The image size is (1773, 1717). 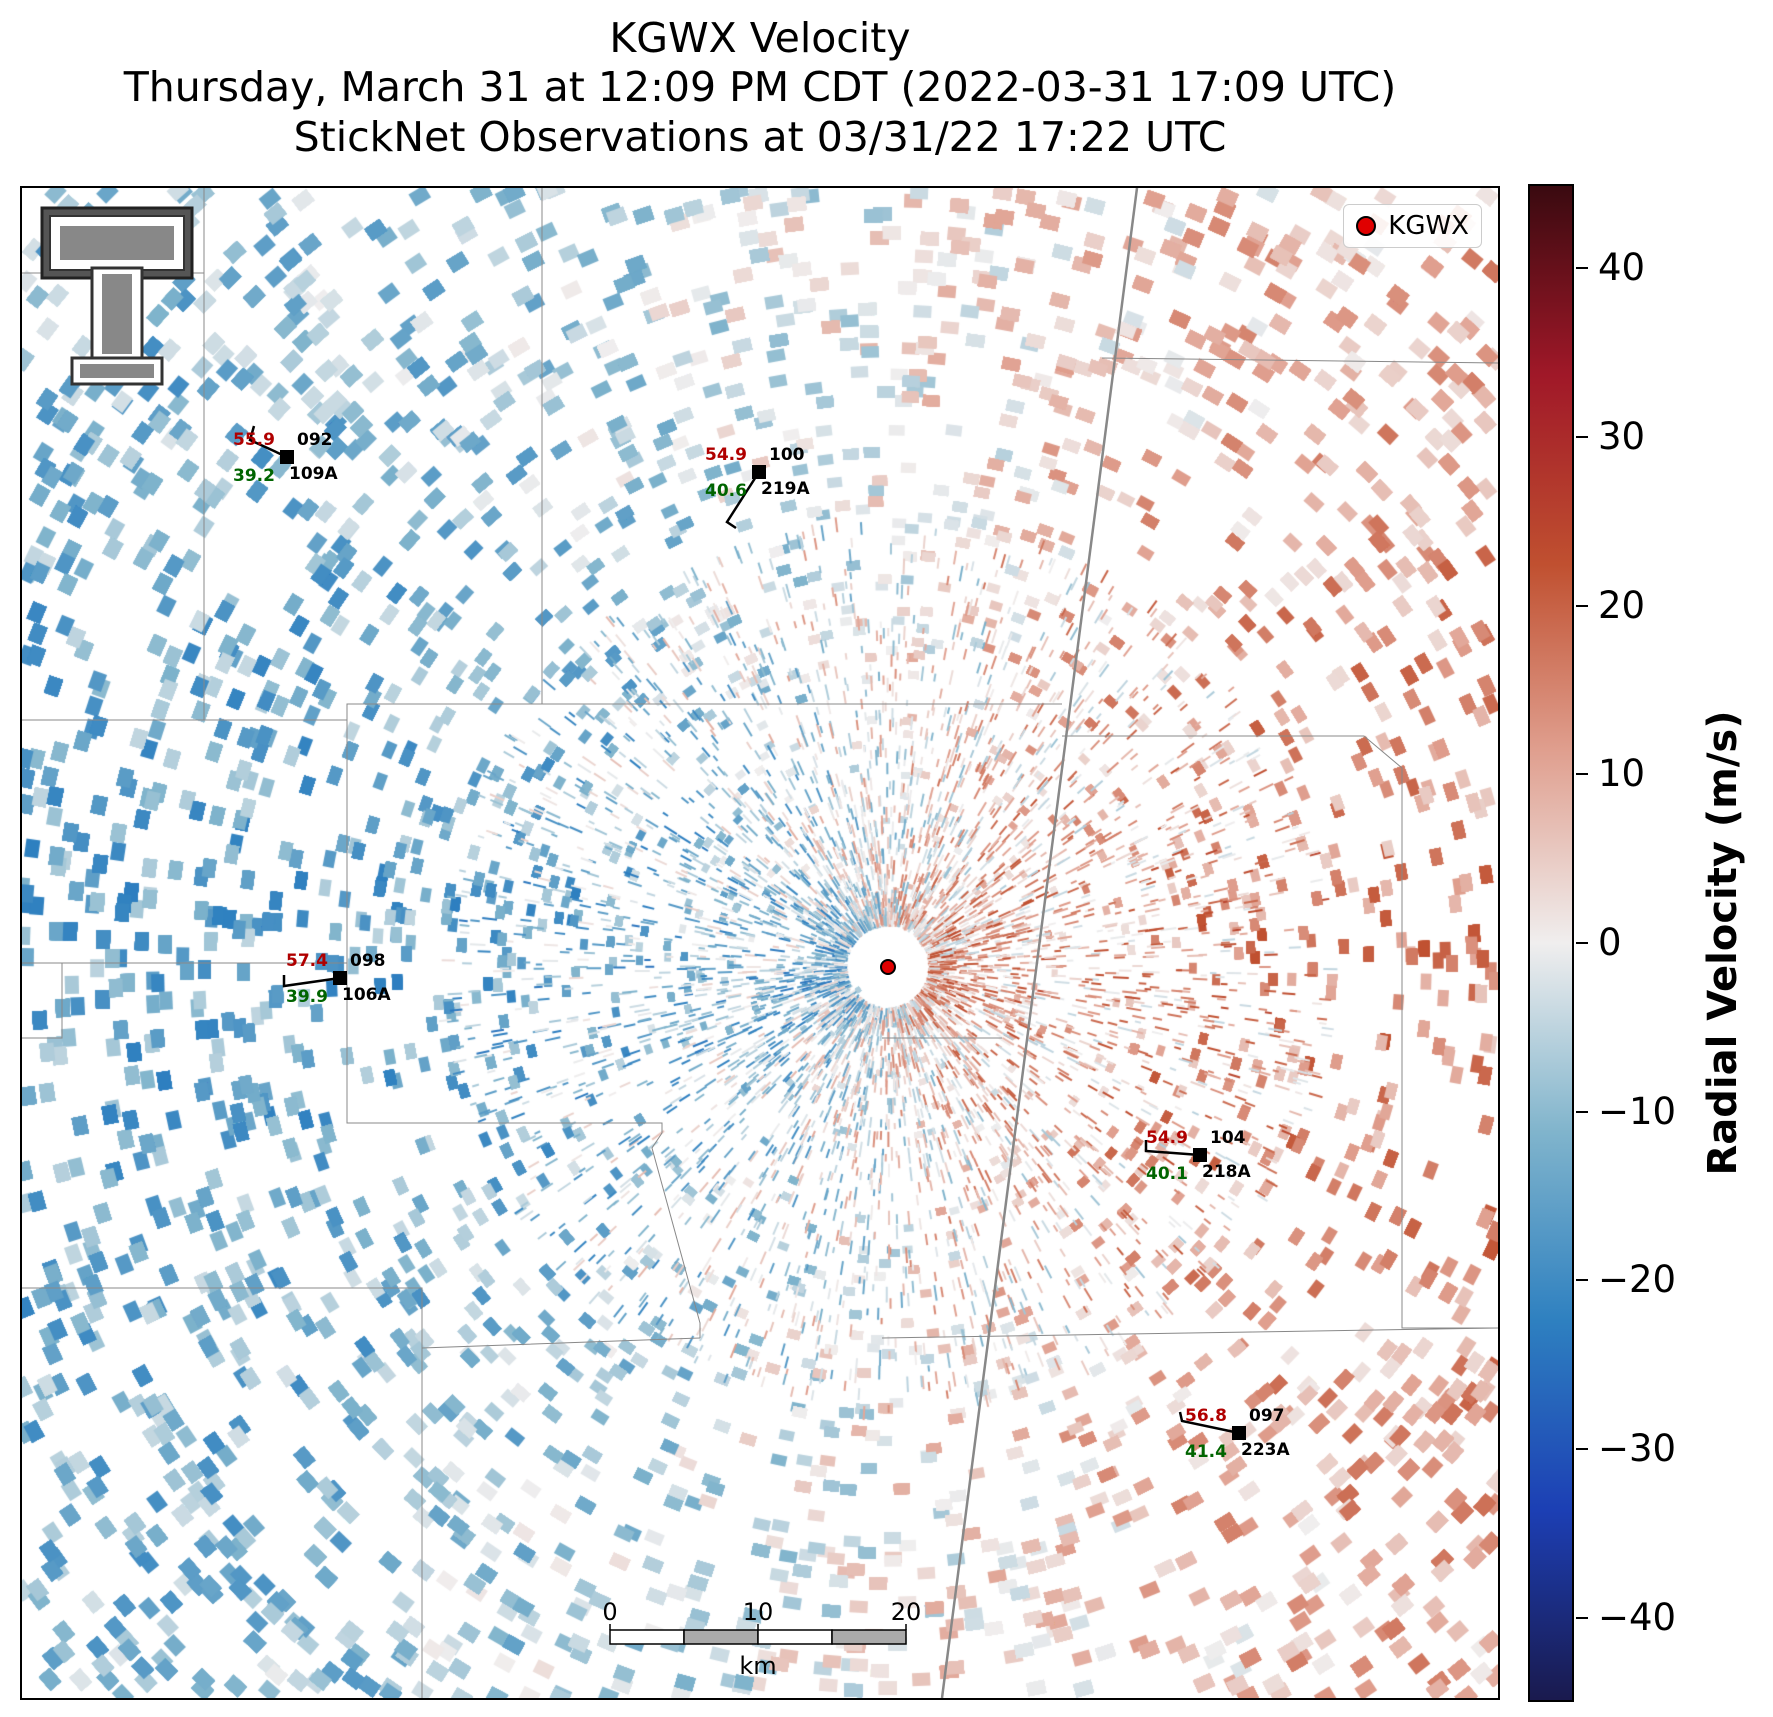 What do you see at coordinates (1637, 1617) in the screenshot?
I see `colorbar-tick-label: −40` at bounding box center [1637, 1617].